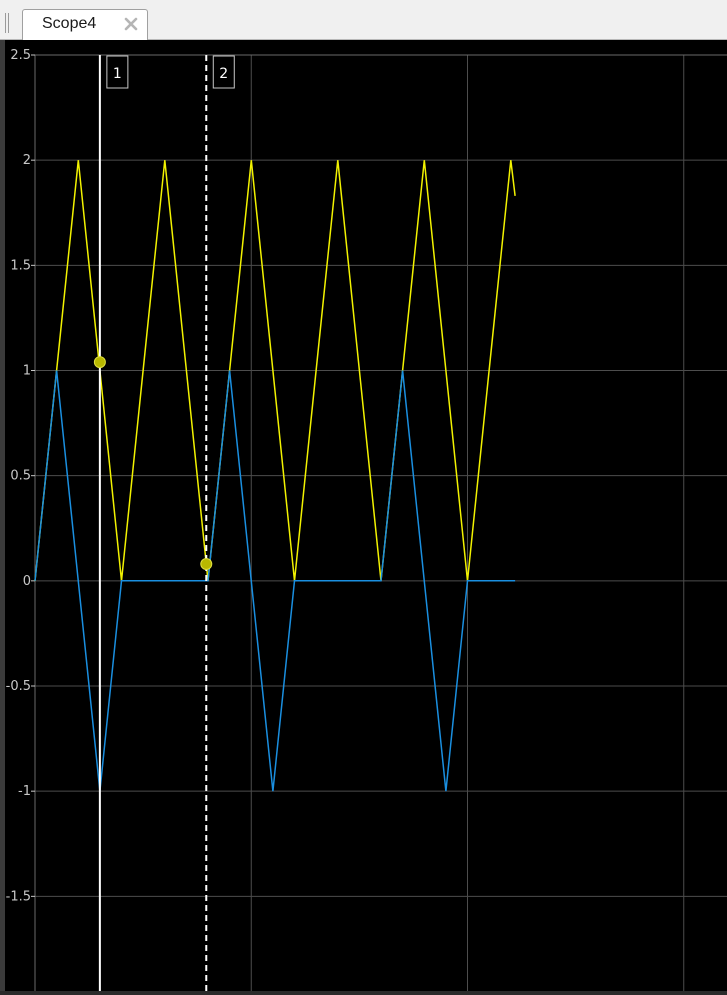 Image resolution: width=727 pixels, height=995 pixels. I want to click on cursor-label-2: 2, so click(223, 74).